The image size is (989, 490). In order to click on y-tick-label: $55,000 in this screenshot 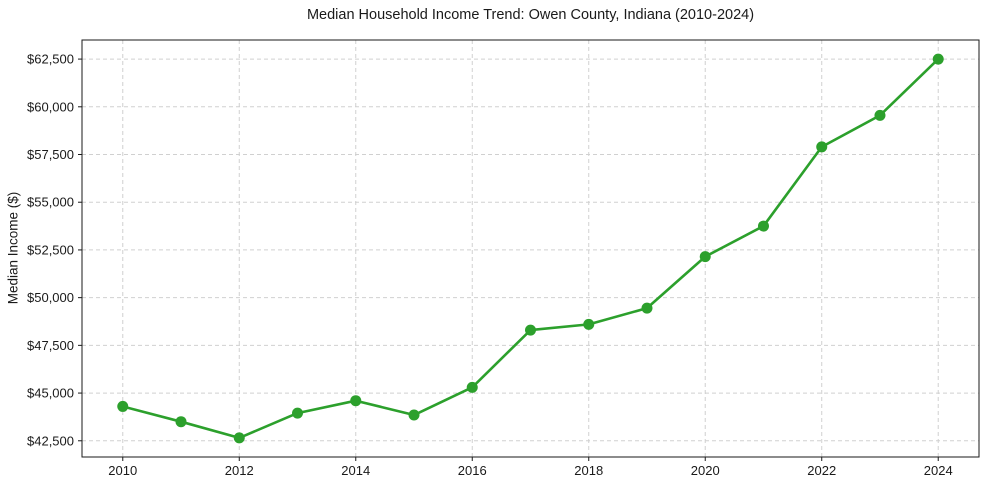, I will do `click(50, 202)`.